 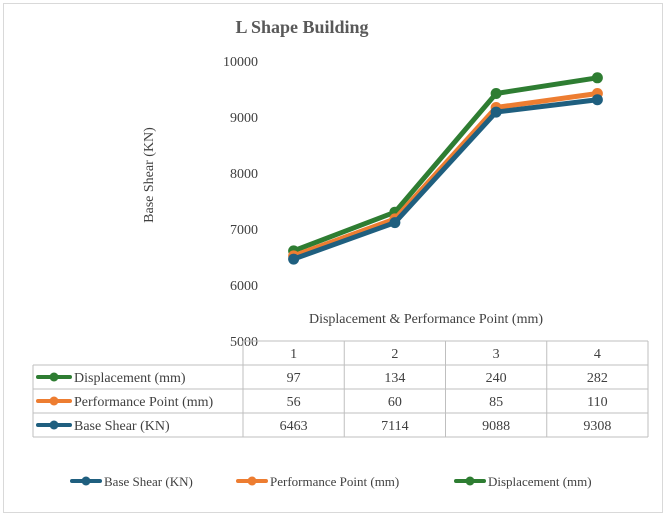 What do you see at coordinates (244, 342) in the screenshot?
I see `y-tick-label: 5000` at bounding box center [244, 342].